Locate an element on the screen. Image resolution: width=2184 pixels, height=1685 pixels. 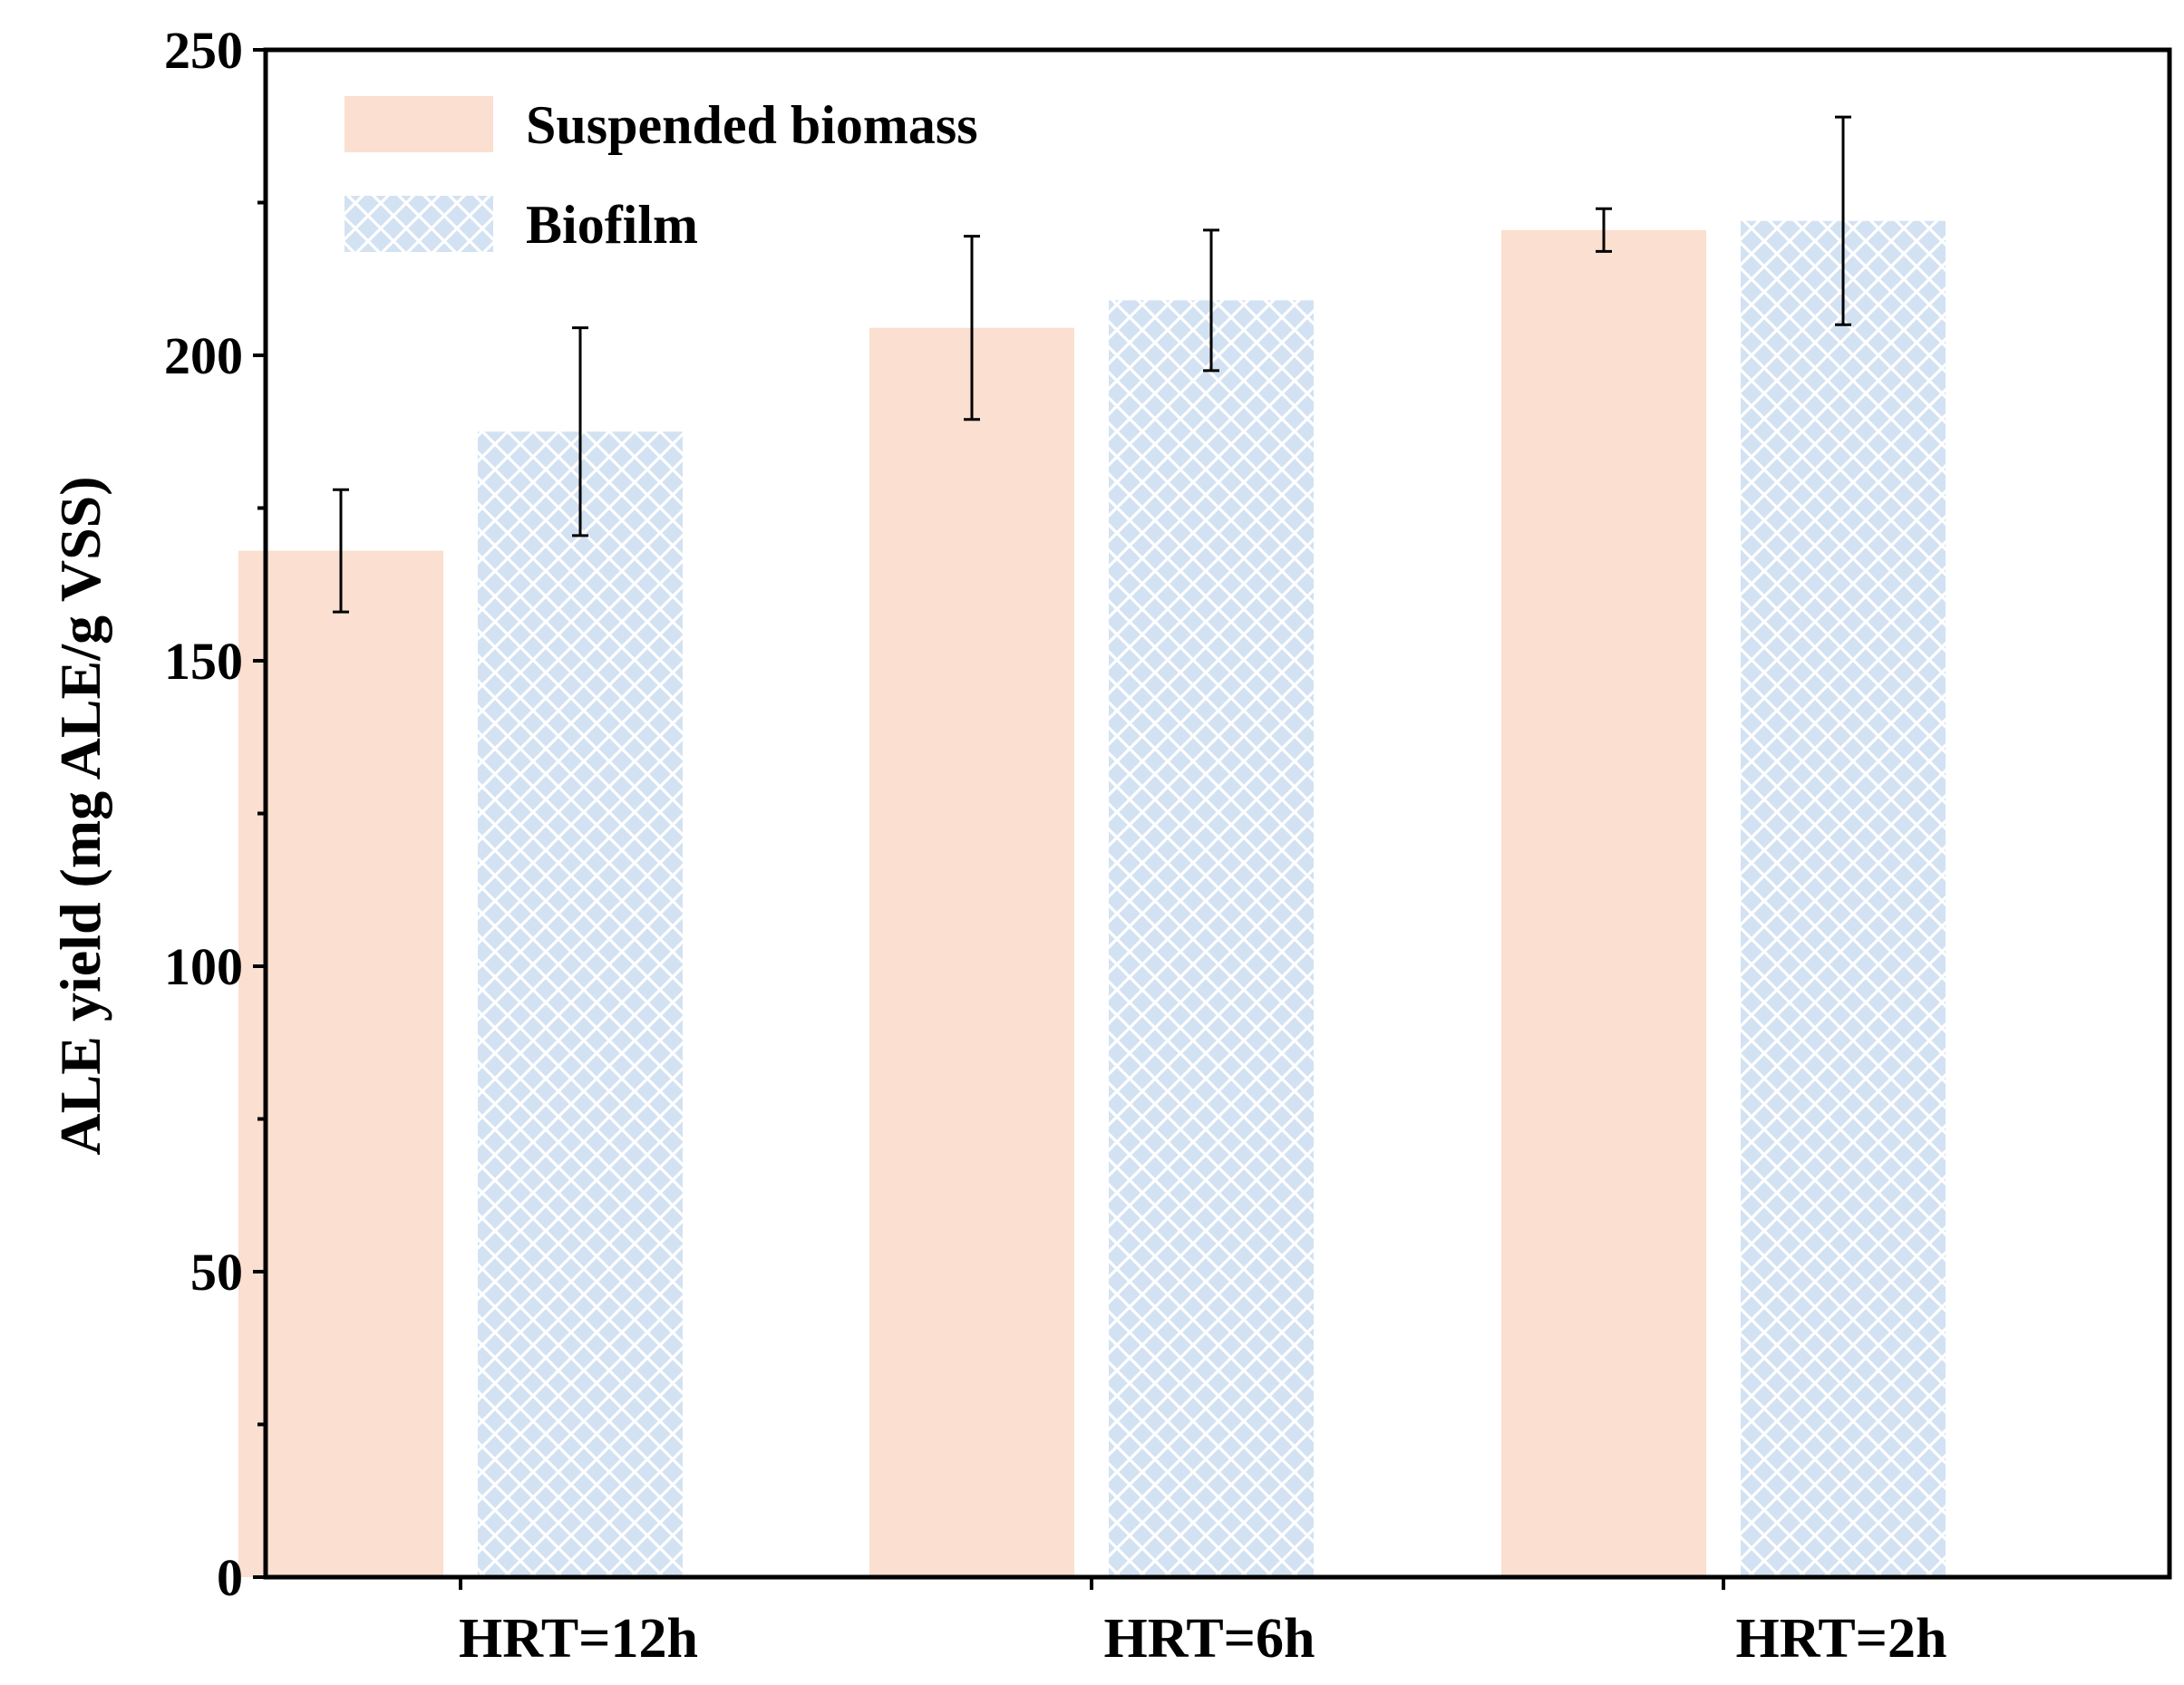
legend-item-suspended-biomass: Suspended biomass is located at coordinates (662, 125).